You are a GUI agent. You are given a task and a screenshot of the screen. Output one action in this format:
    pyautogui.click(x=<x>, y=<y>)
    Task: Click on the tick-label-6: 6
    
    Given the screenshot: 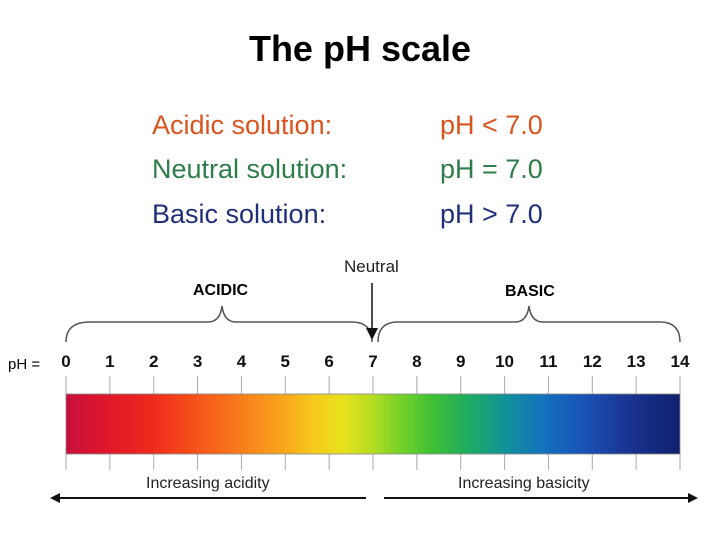 What is the action you would take?
    pyautogui.click(x=329, y=361)
    